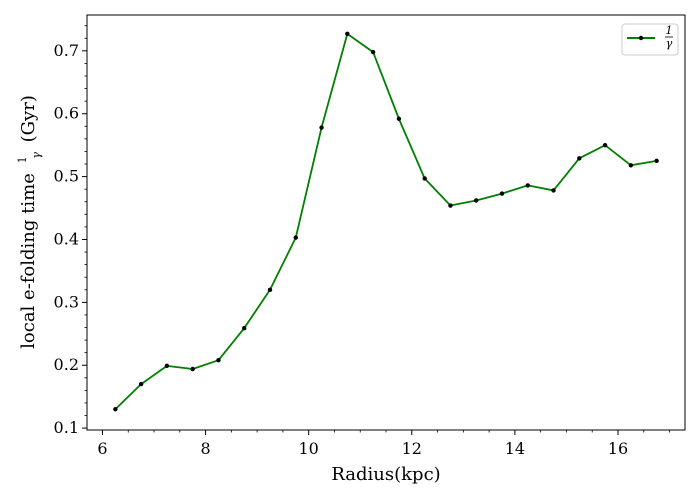 This screenshot has height=500, width=700. What do you see at coordinates (102, 448) in the screenshot?
I see `x-tick-label: 6` at bounding box center [102, 448].